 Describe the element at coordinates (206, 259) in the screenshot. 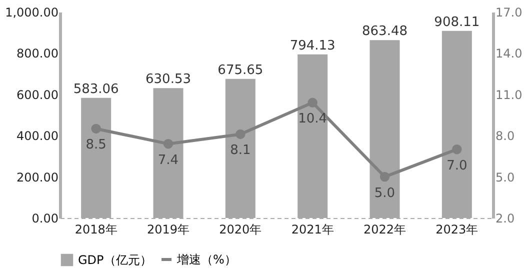

I see `legend-label: 增速（%）` at that location.